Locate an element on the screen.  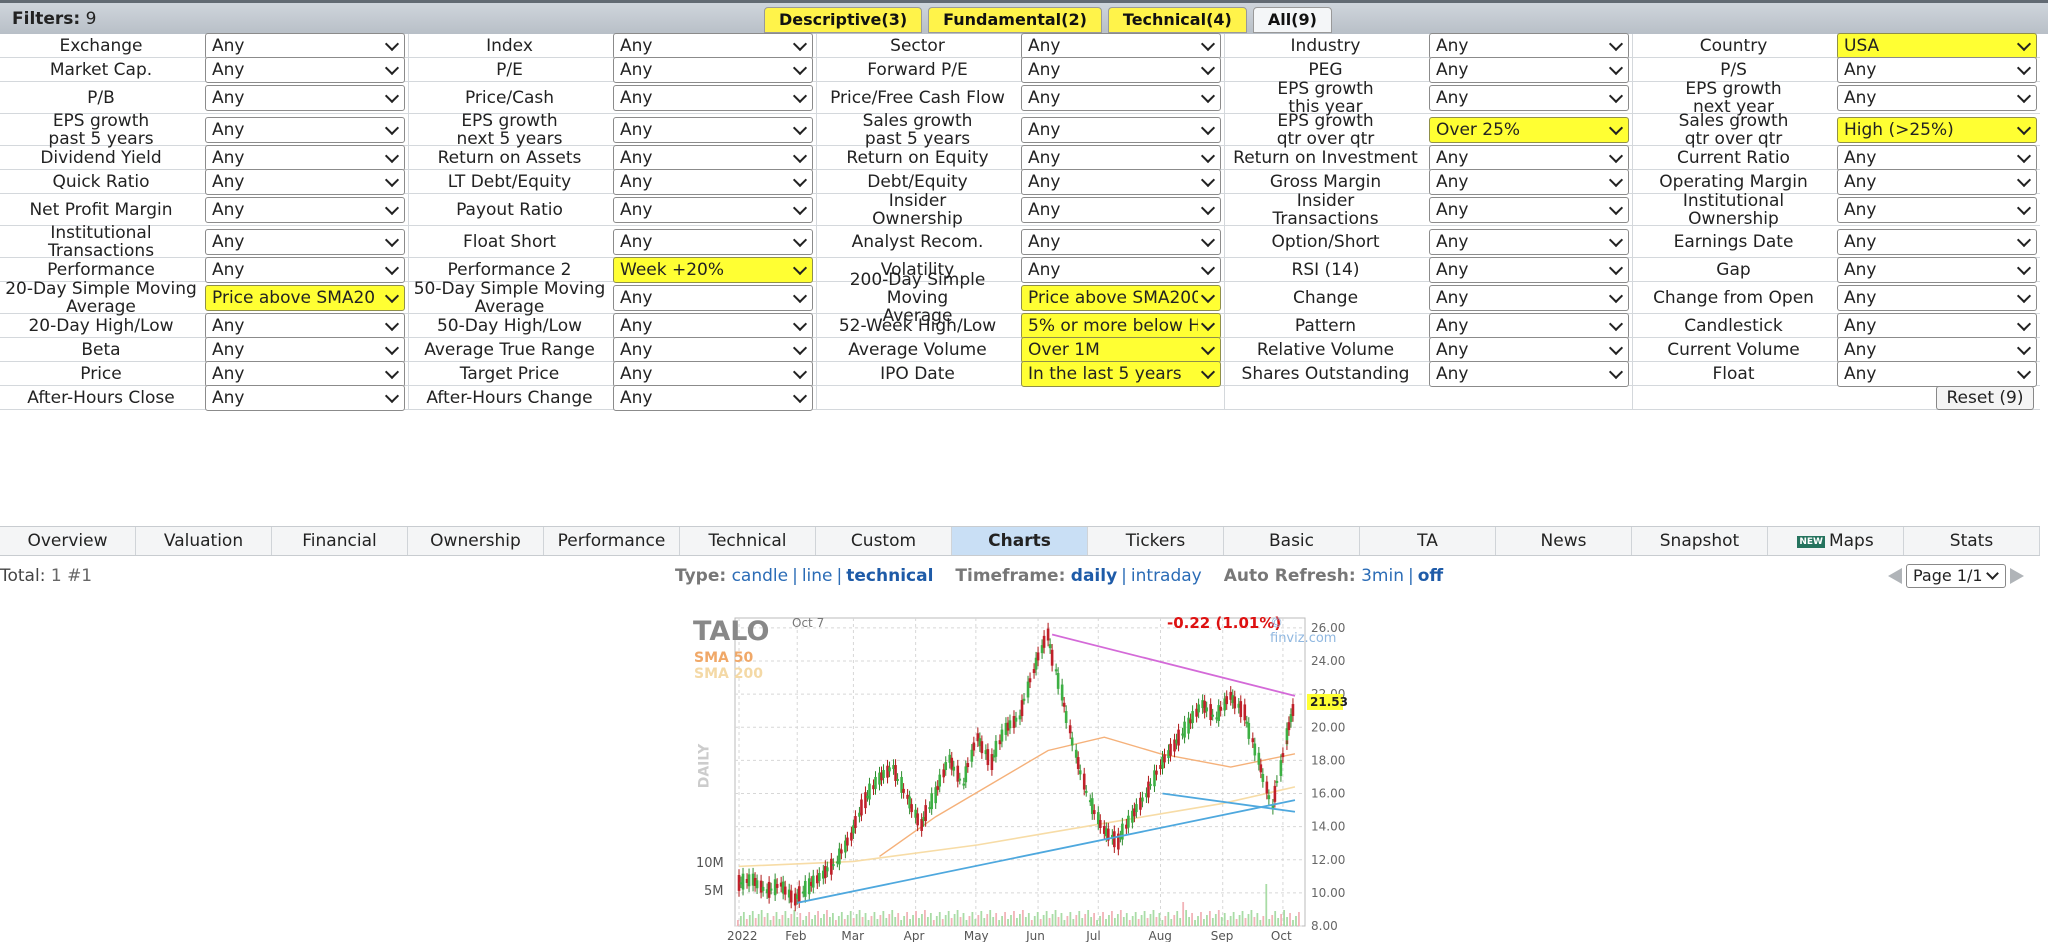
tab-all: All(9) is located at coordinates (1292, 20).